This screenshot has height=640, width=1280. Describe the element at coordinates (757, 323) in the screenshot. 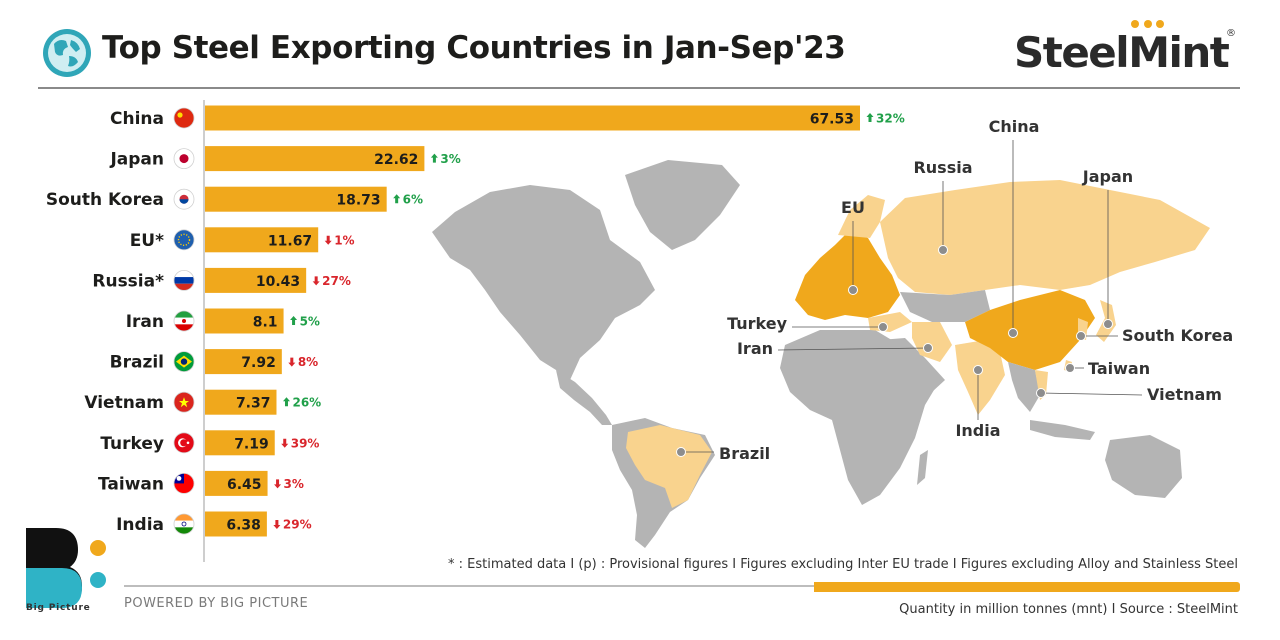

I see `map-country-label: Turkey` at that location.